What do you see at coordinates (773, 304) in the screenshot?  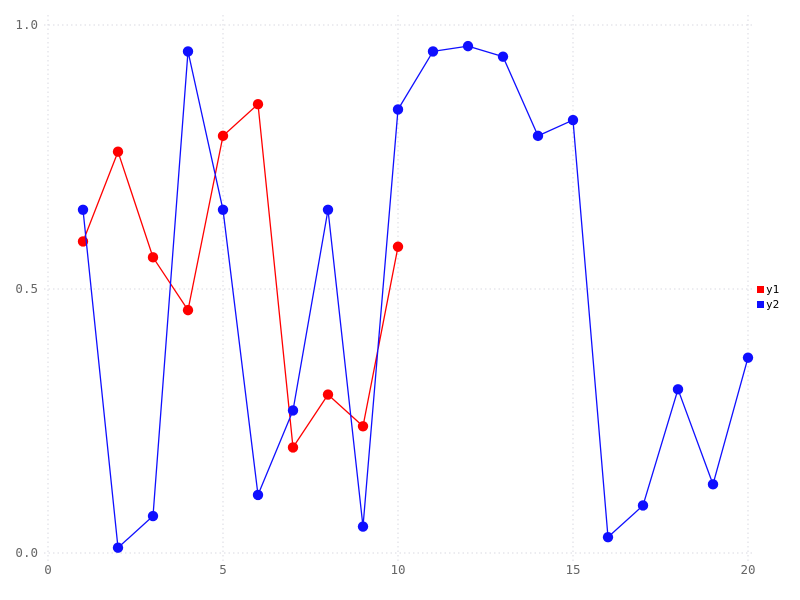 I see `legend-label-y2: y2` at bounding box center [773, 304].